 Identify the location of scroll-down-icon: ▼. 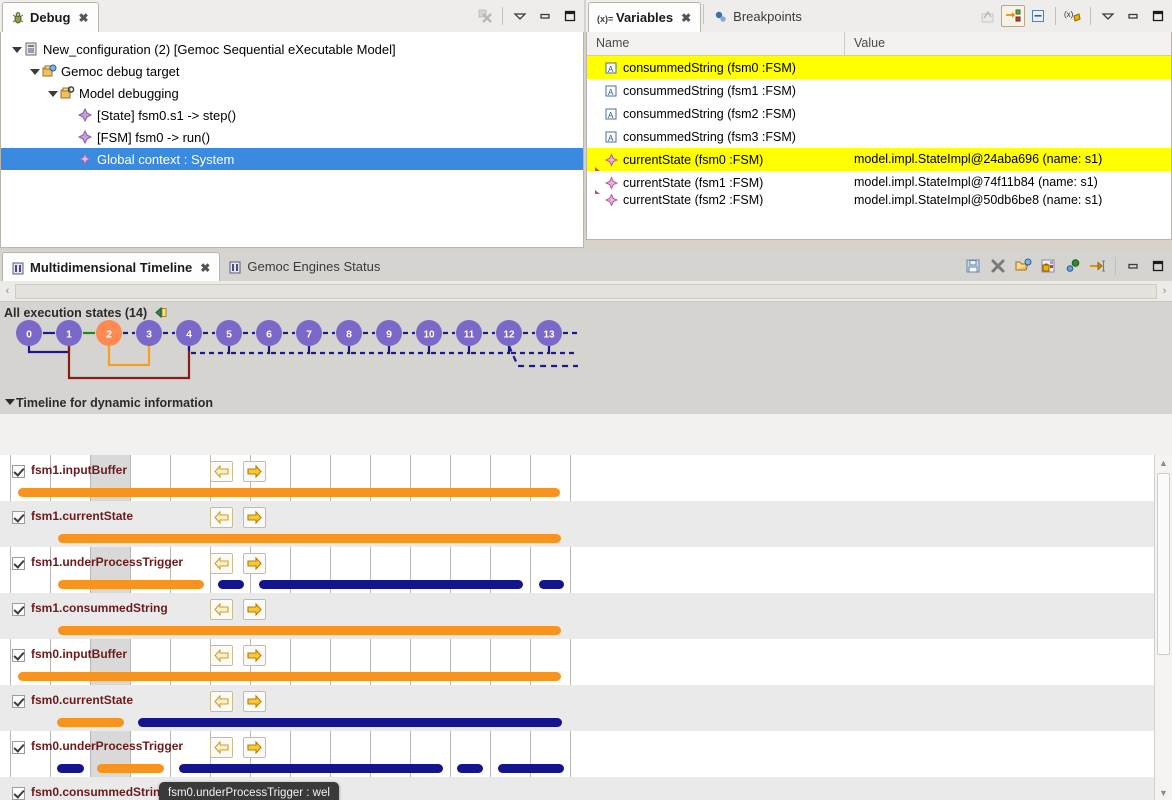
(1163, 792).